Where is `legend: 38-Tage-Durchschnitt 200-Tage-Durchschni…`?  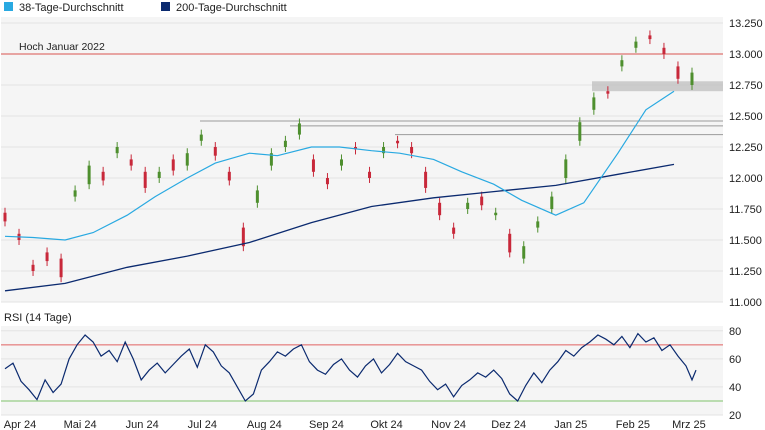
legend: 38-Tage-Durchschnitt 200-Tage-Durchschni… is located at coordinates (145, 8).